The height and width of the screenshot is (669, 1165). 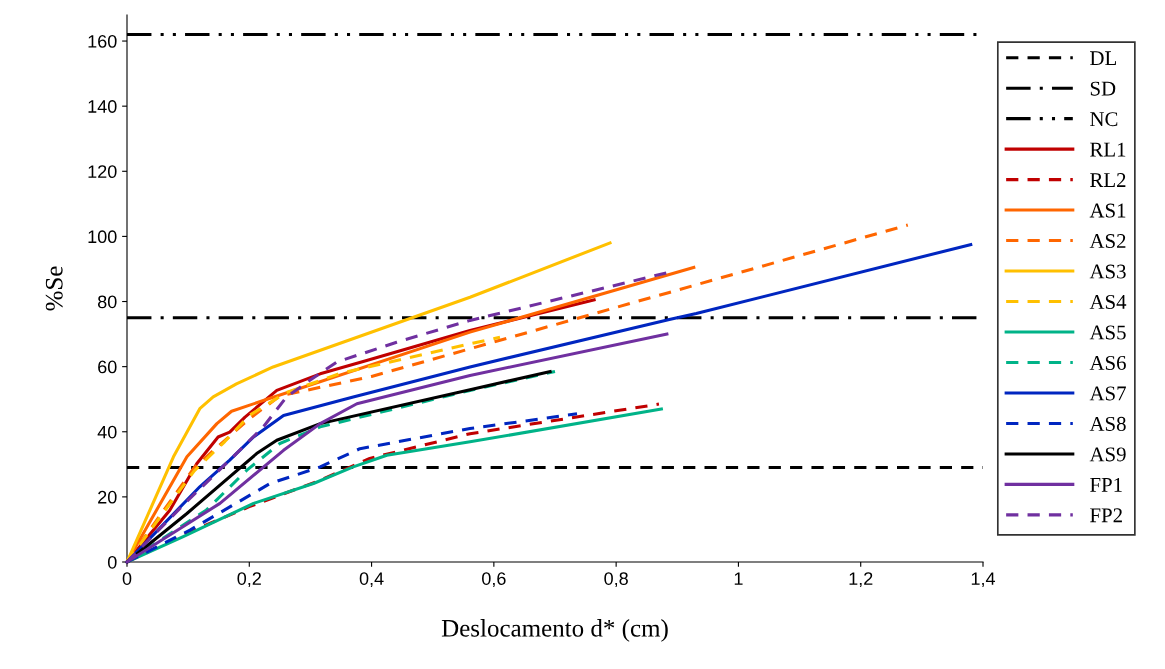 What do you see at coordinates (102, 41) in the screenshot?
I see `y-tick-label: 160` at bounding box center [102, 41].